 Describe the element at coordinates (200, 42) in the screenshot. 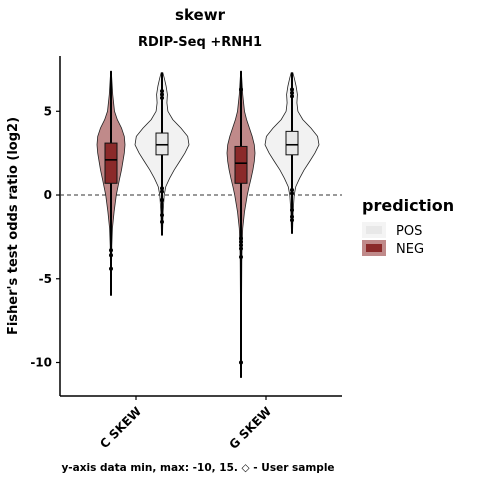

I see `chart-subtitle: RDIP-Seq +RNH1` at that location.